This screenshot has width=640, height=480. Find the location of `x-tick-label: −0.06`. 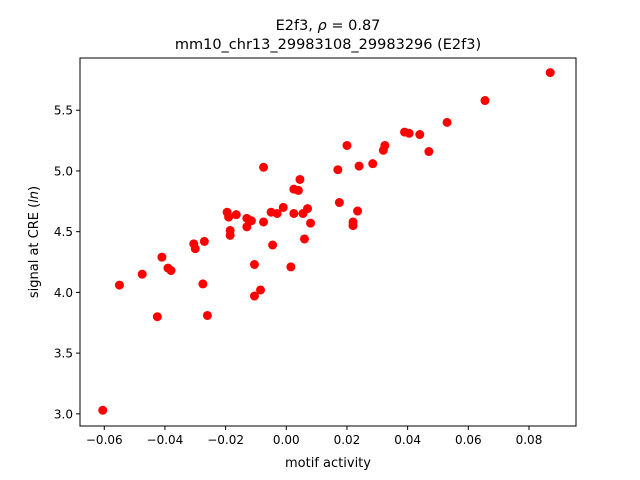

x-tick-label: −0.06 is located at coordinates (104, 440).